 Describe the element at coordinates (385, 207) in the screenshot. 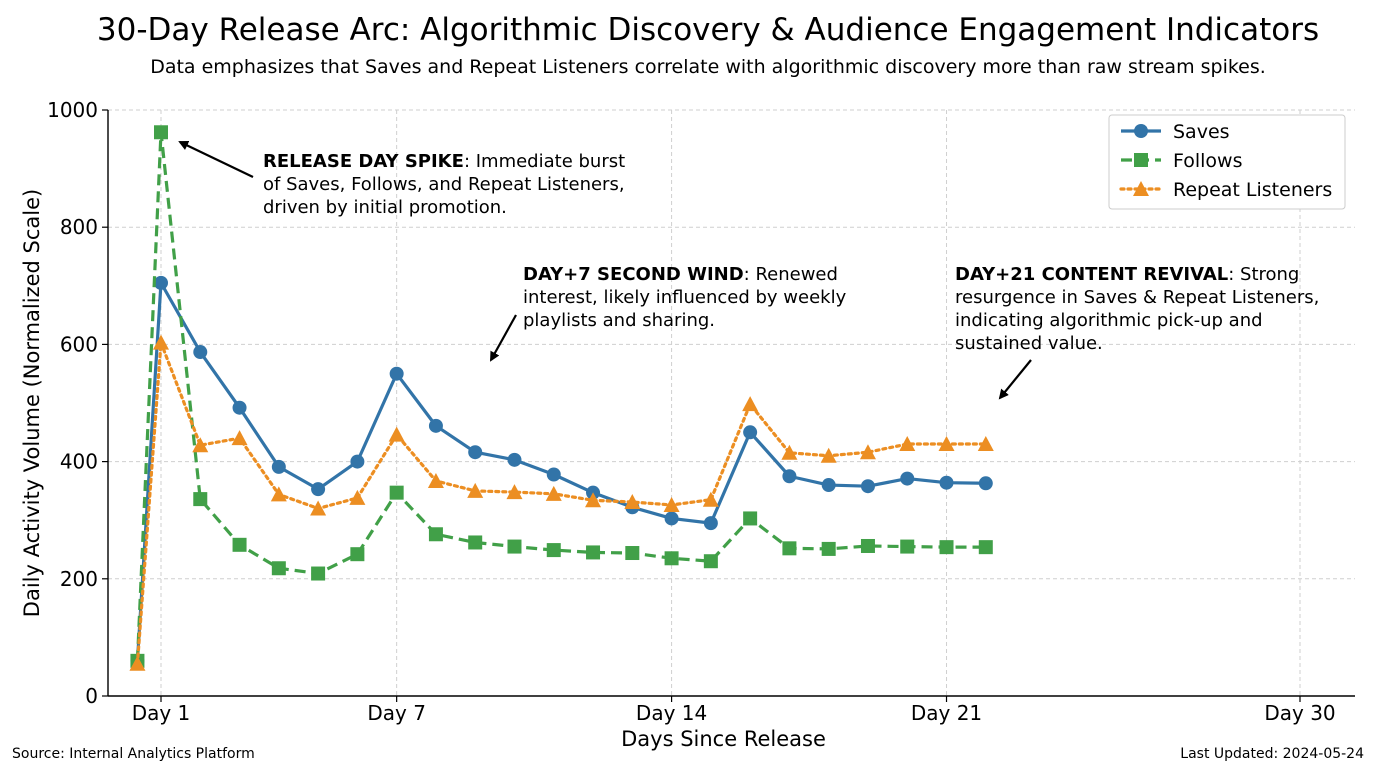

I see `annotation-line: driven by initial promotion.` at that location.